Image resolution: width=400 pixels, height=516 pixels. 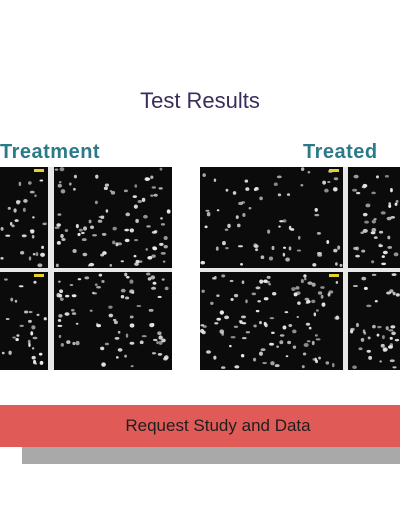 What do you see at coordinates (24, 217) in the screenshot?
I see `micrograph` at bounding box center [24, 217].